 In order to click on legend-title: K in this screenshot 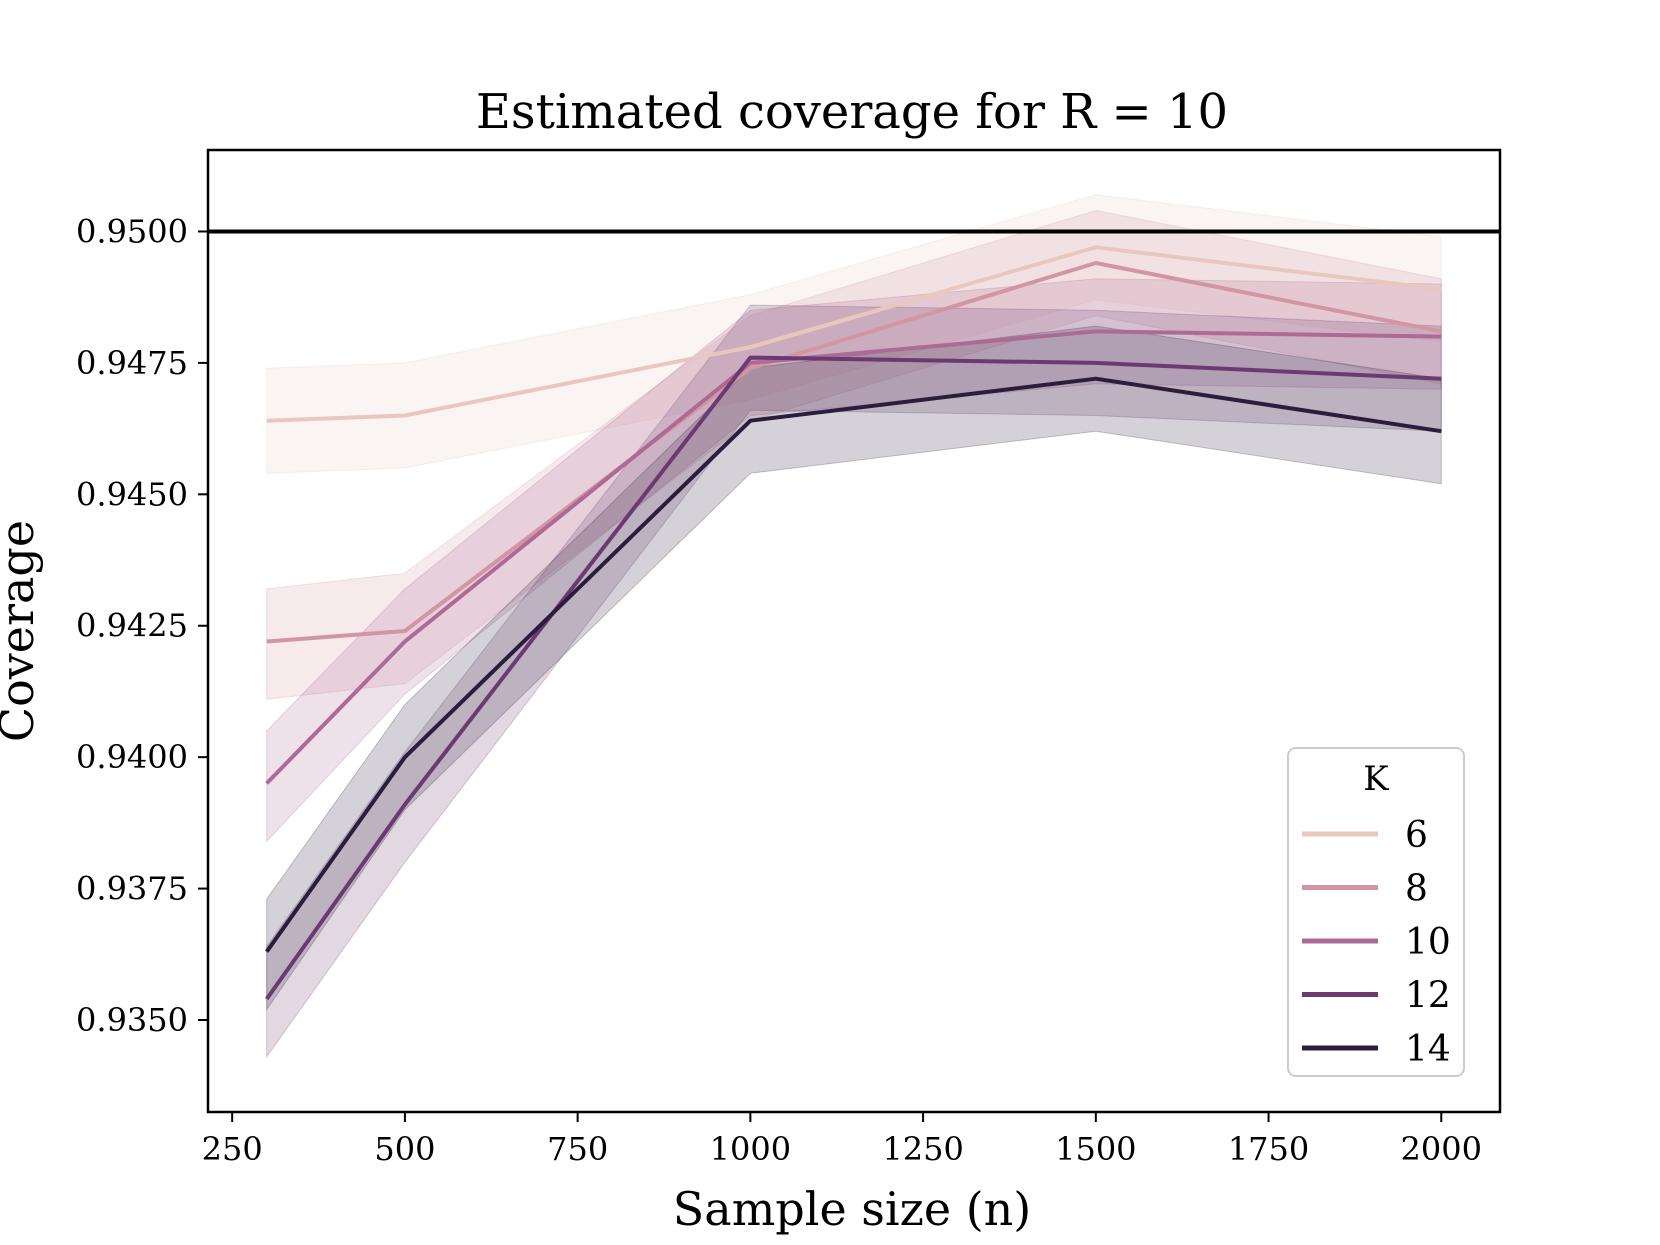, I will do `click(1376, 779)`.